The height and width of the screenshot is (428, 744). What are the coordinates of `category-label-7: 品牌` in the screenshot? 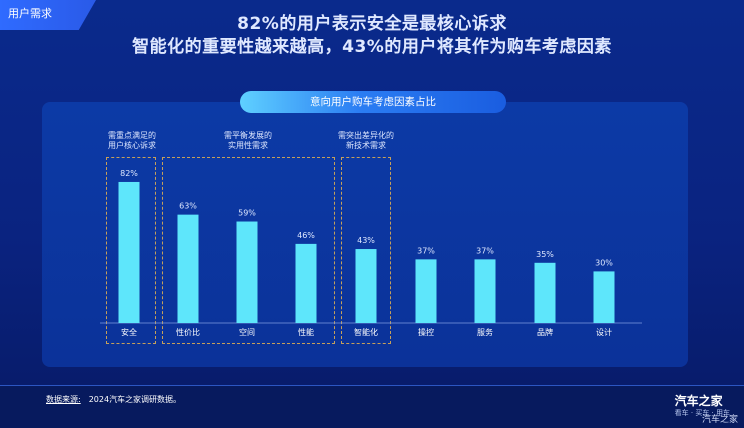 It's located at (545, 332).